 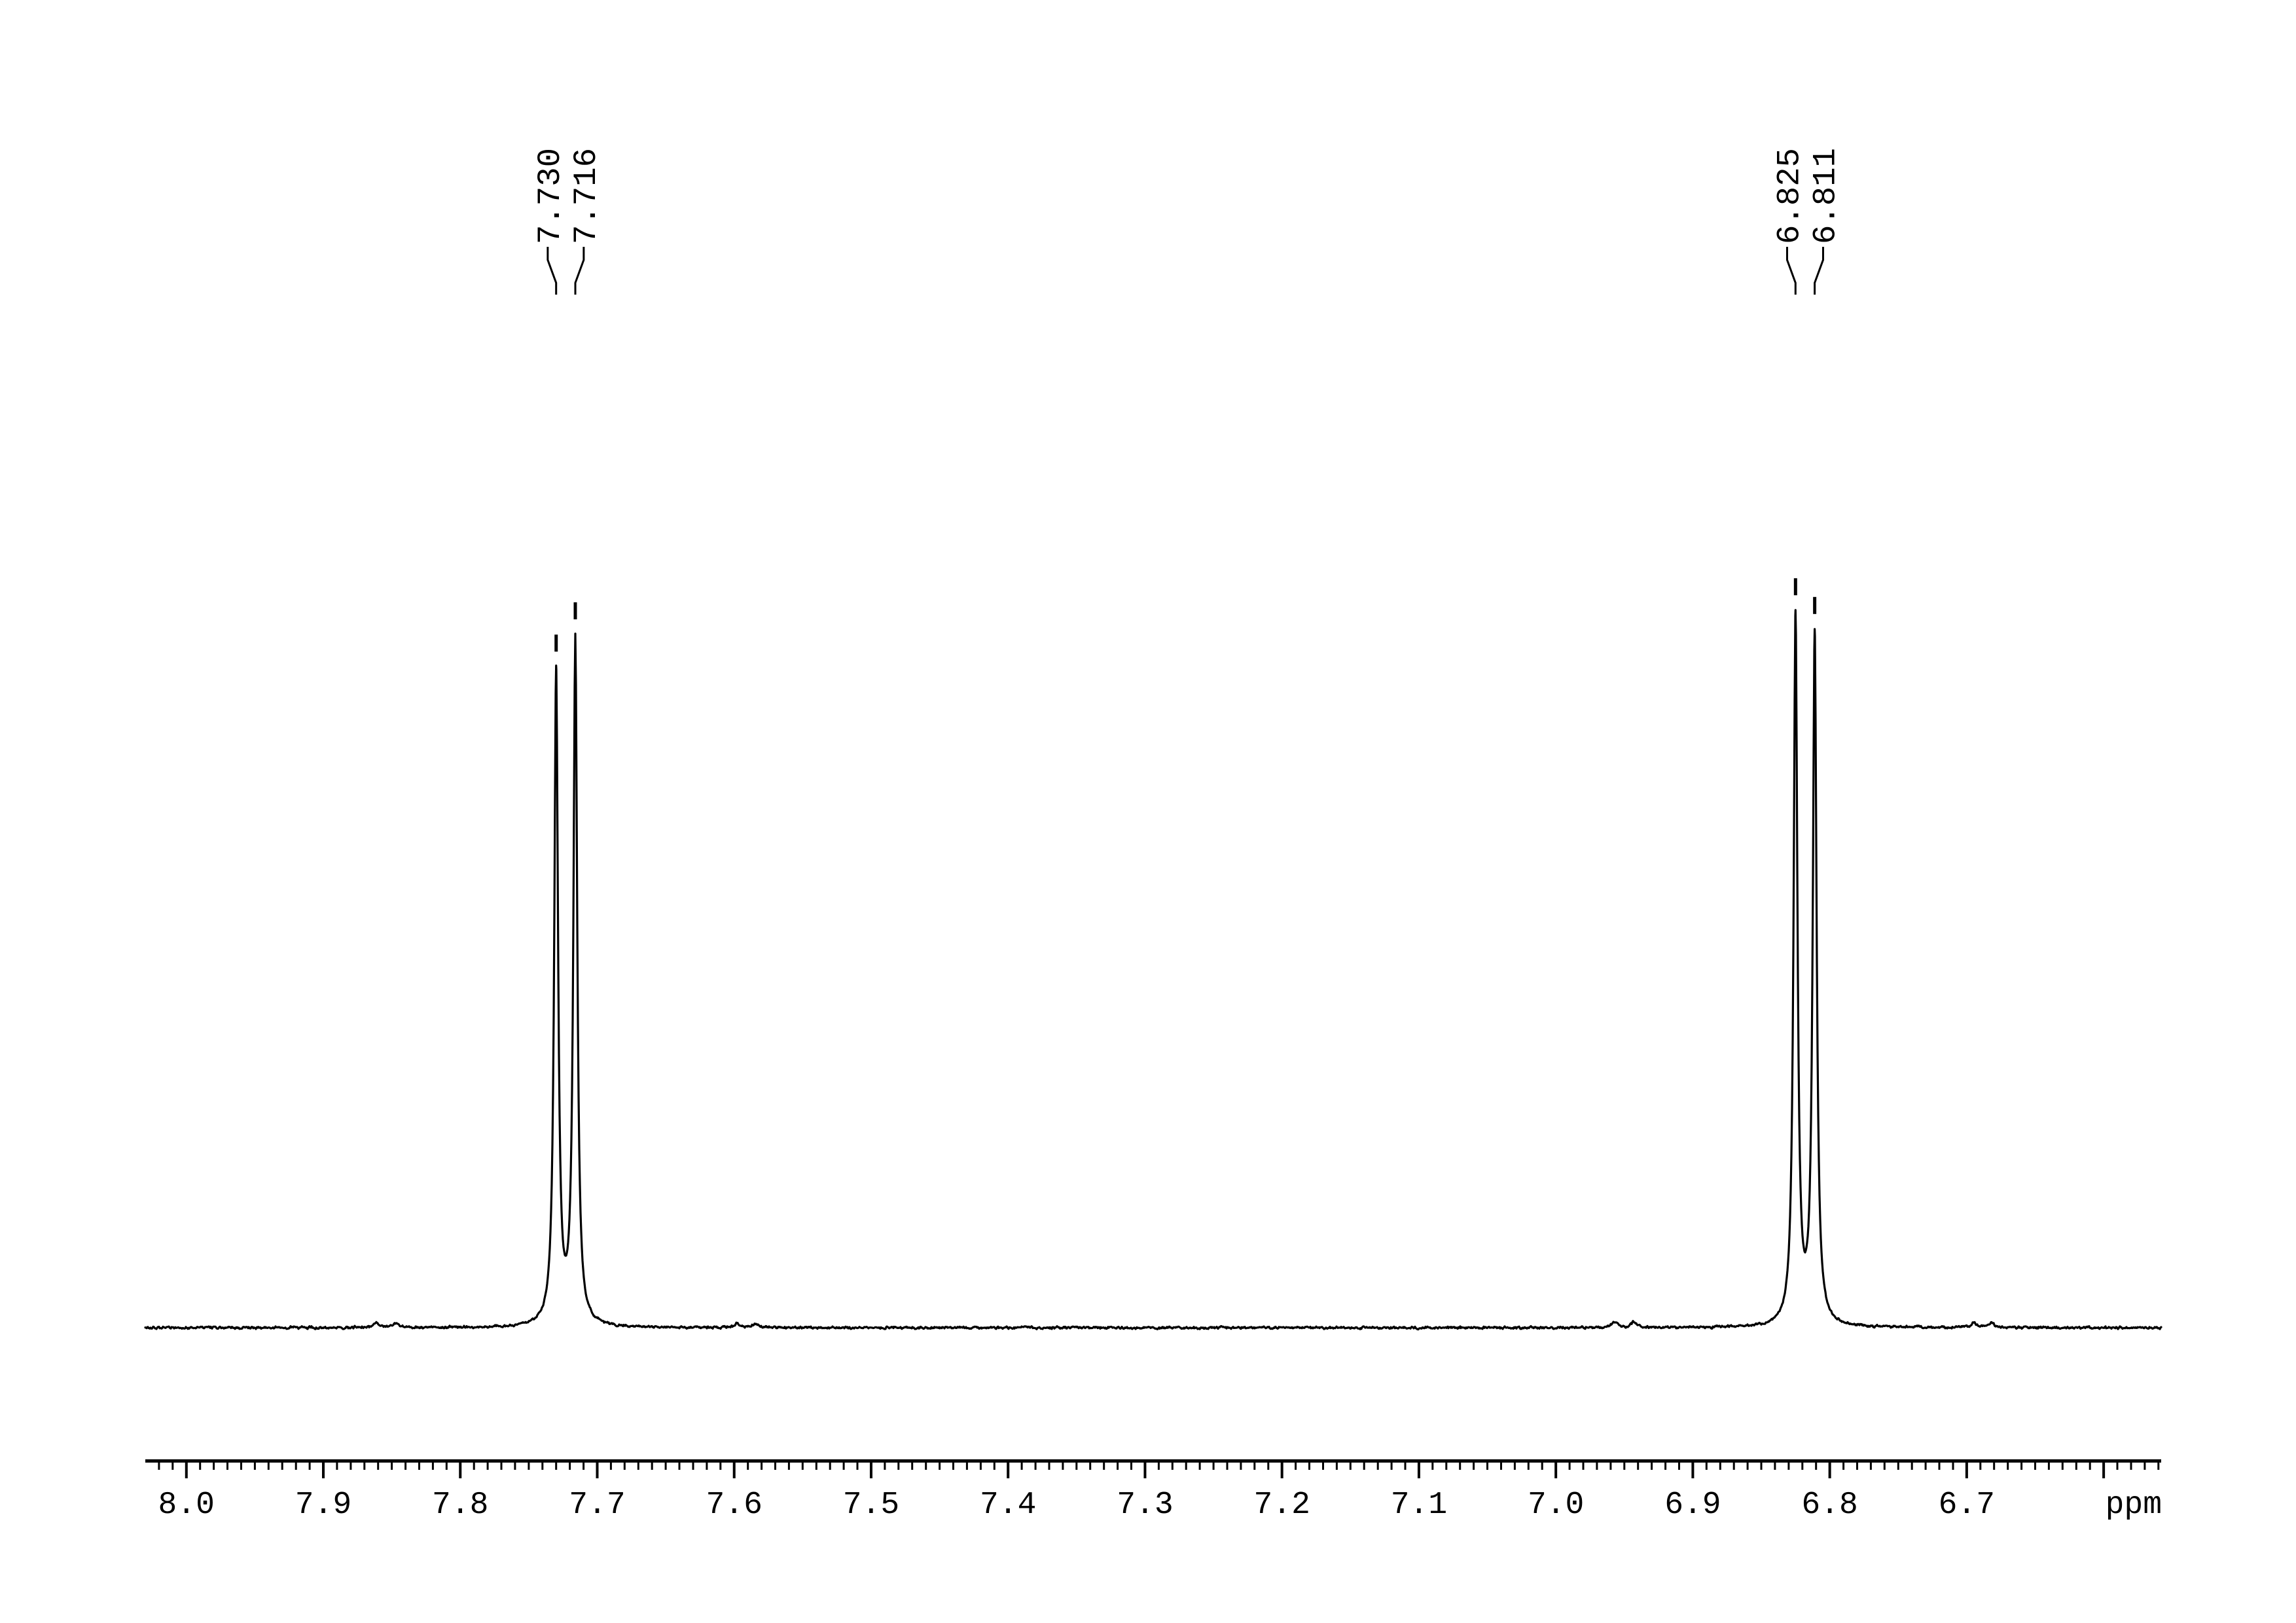 I want to click on x-axis-tick-label: 7.7, so click(x=597, y=1505).